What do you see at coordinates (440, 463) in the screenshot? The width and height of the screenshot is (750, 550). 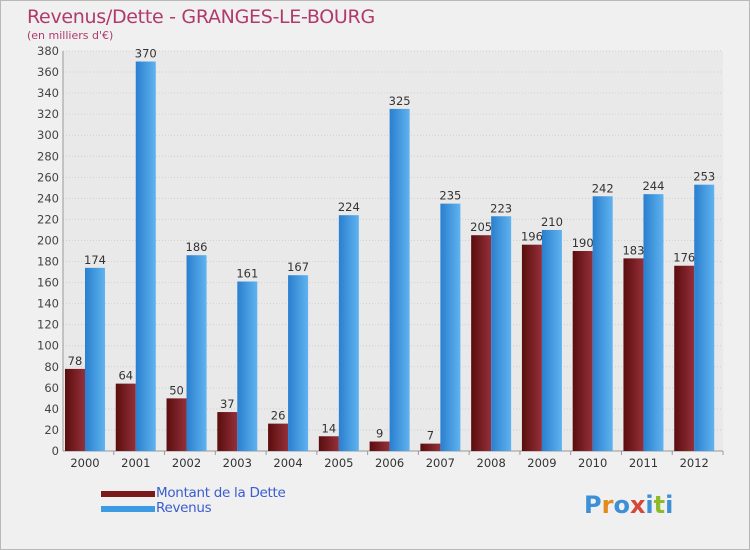 I see `x-tick-label: 2007` at bounding box center [440, 463].